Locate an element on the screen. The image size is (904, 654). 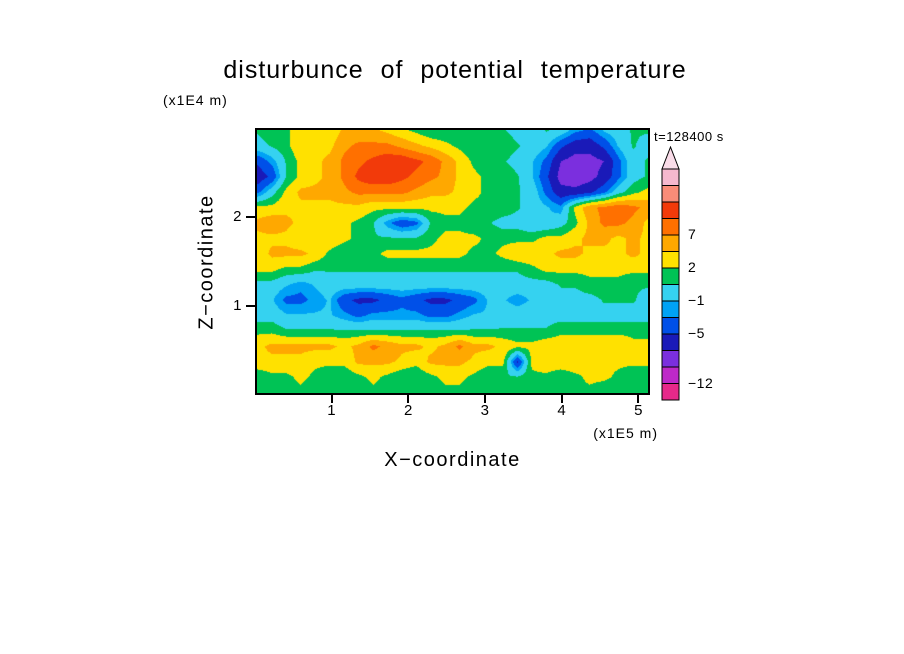
colorbar-level-label: 2 is located at coordinates (692, 267).